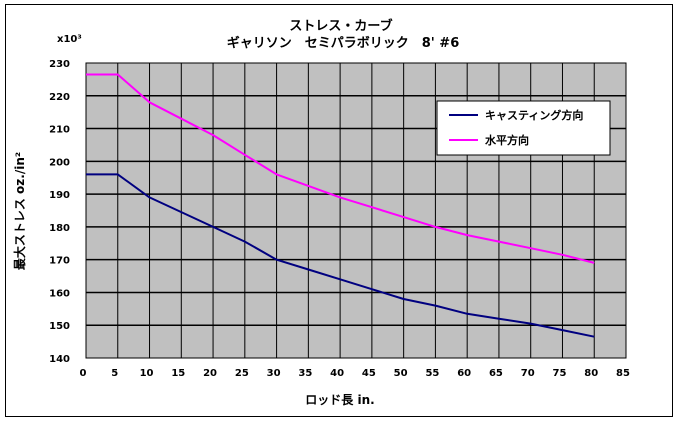 The width and height of the screenshot is (680, 423). What do you see at coordinates (496, 373) in the screenshot?
I see `x-tick-label: 65` at bounding box center [496, 373].